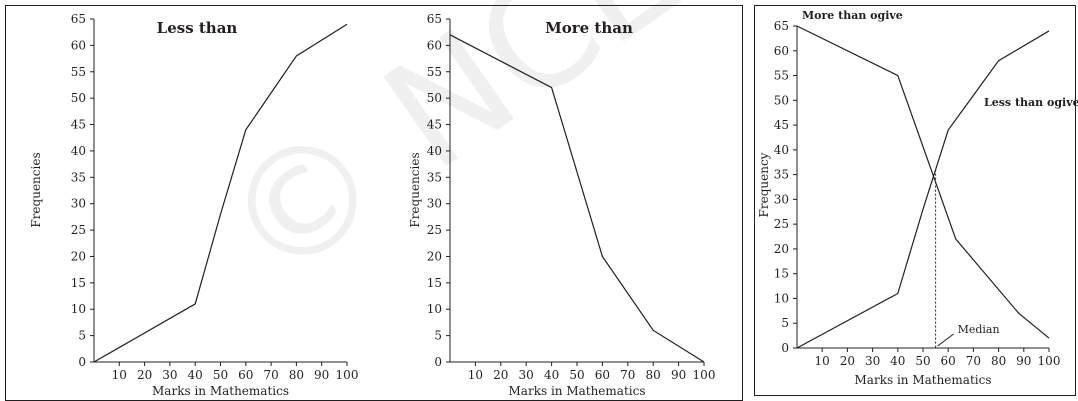 The width and height of the screenshot is (1078, 401). I want to click on less-than-ogive-label: Less than ogive, so click(1031, 102).